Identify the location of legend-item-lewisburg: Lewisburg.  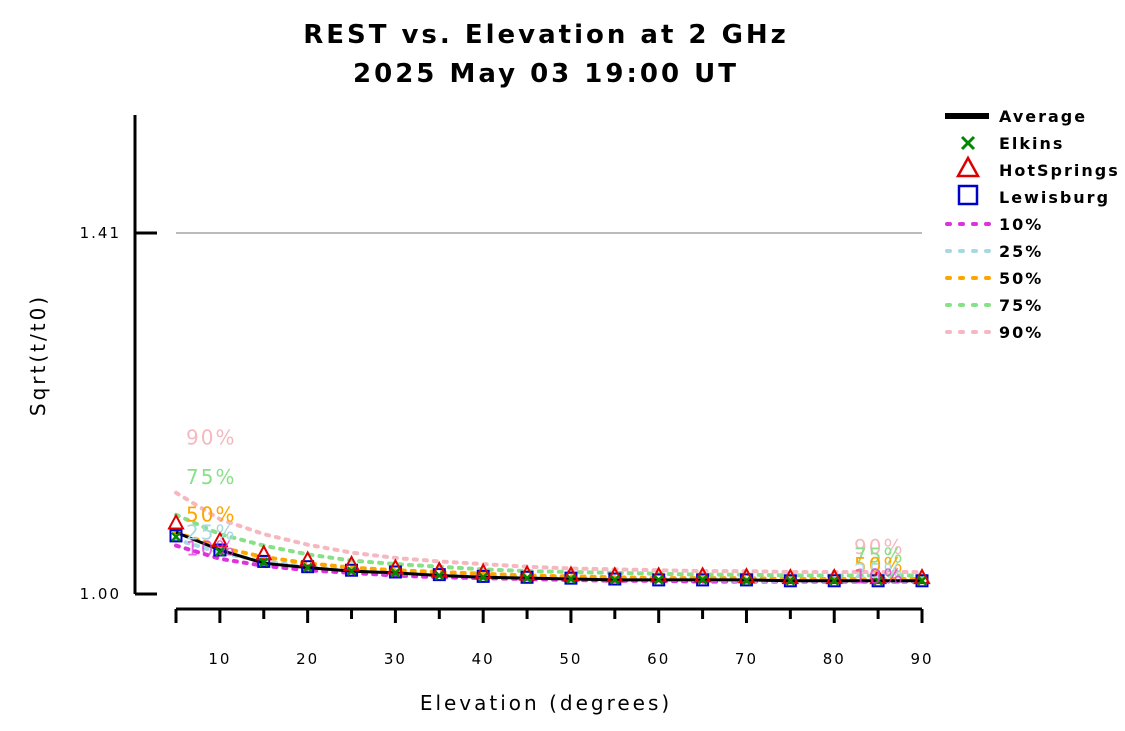
(1033, 195).